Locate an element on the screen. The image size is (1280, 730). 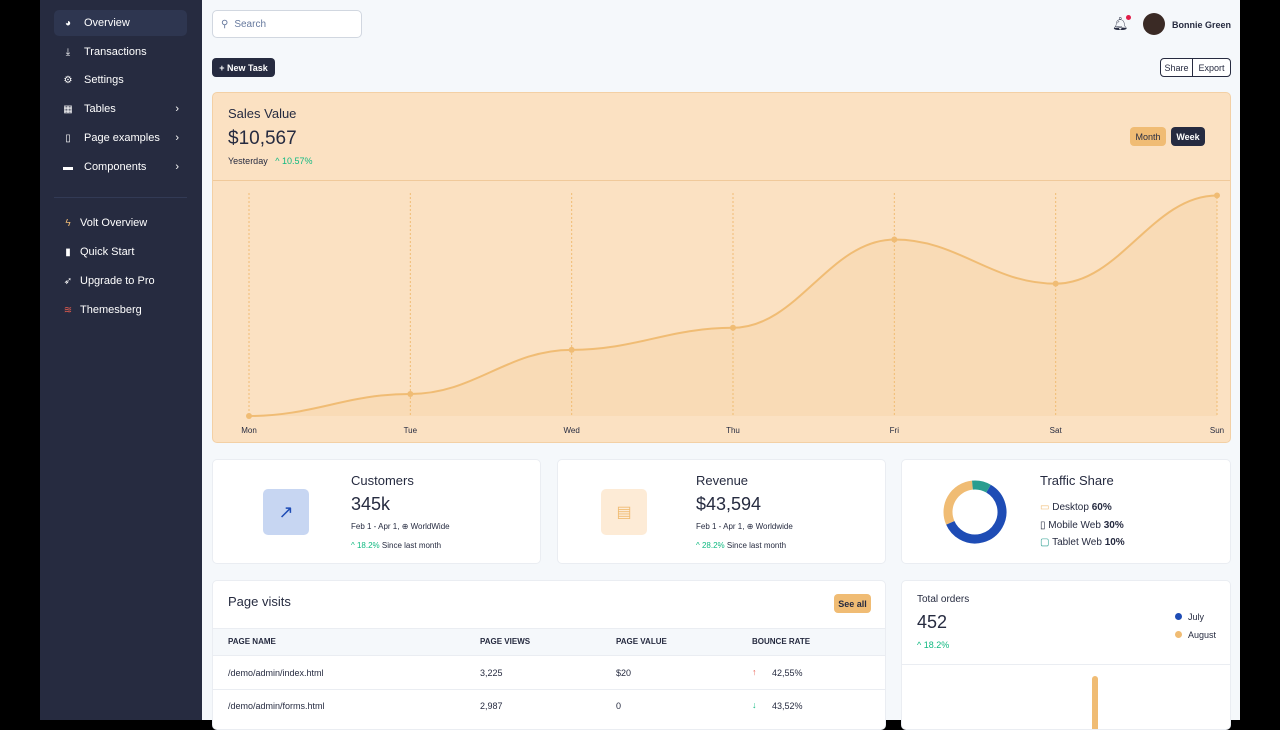
customers-range: Feb 1 - Apr 1, ⊕ WorldWide is located at coordinates (400, 526).